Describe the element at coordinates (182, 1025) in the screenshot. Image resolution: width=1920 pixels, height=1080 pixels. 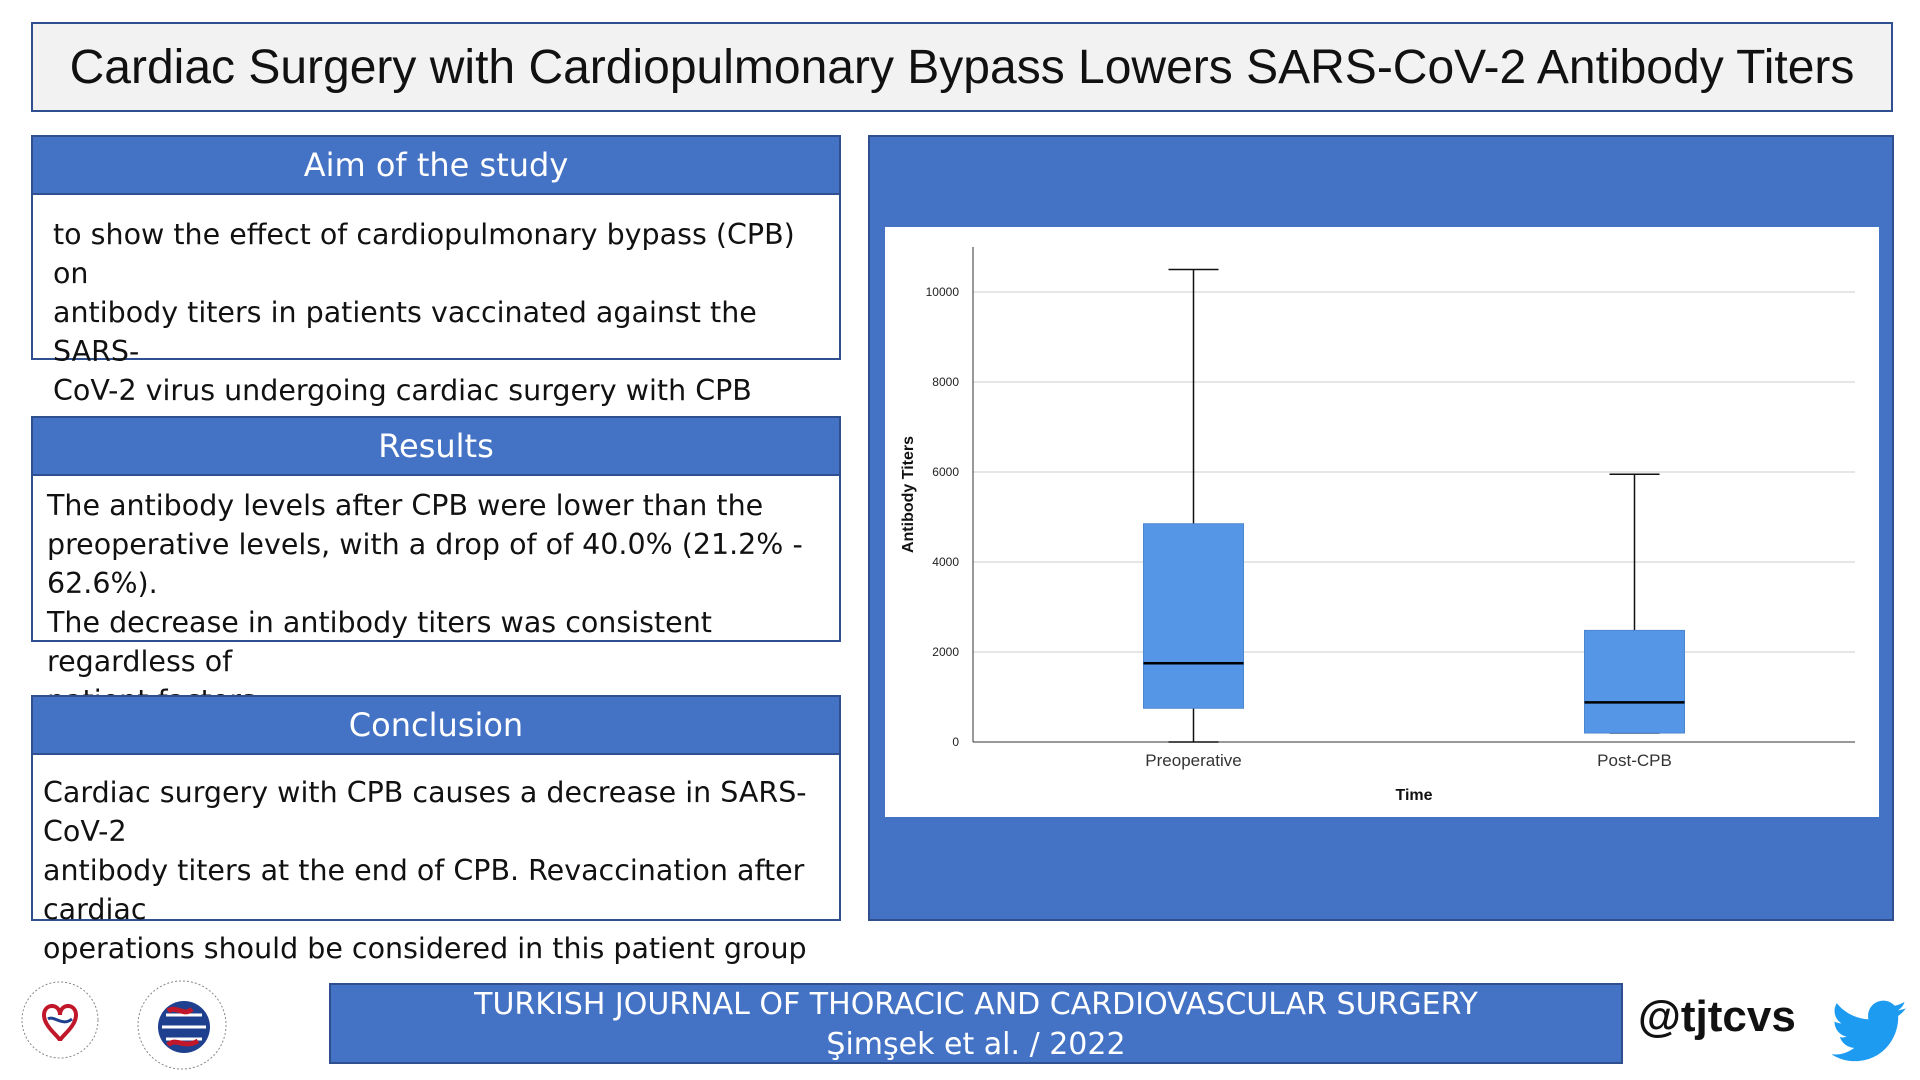
I see `society-thoracic-logo` at that location.